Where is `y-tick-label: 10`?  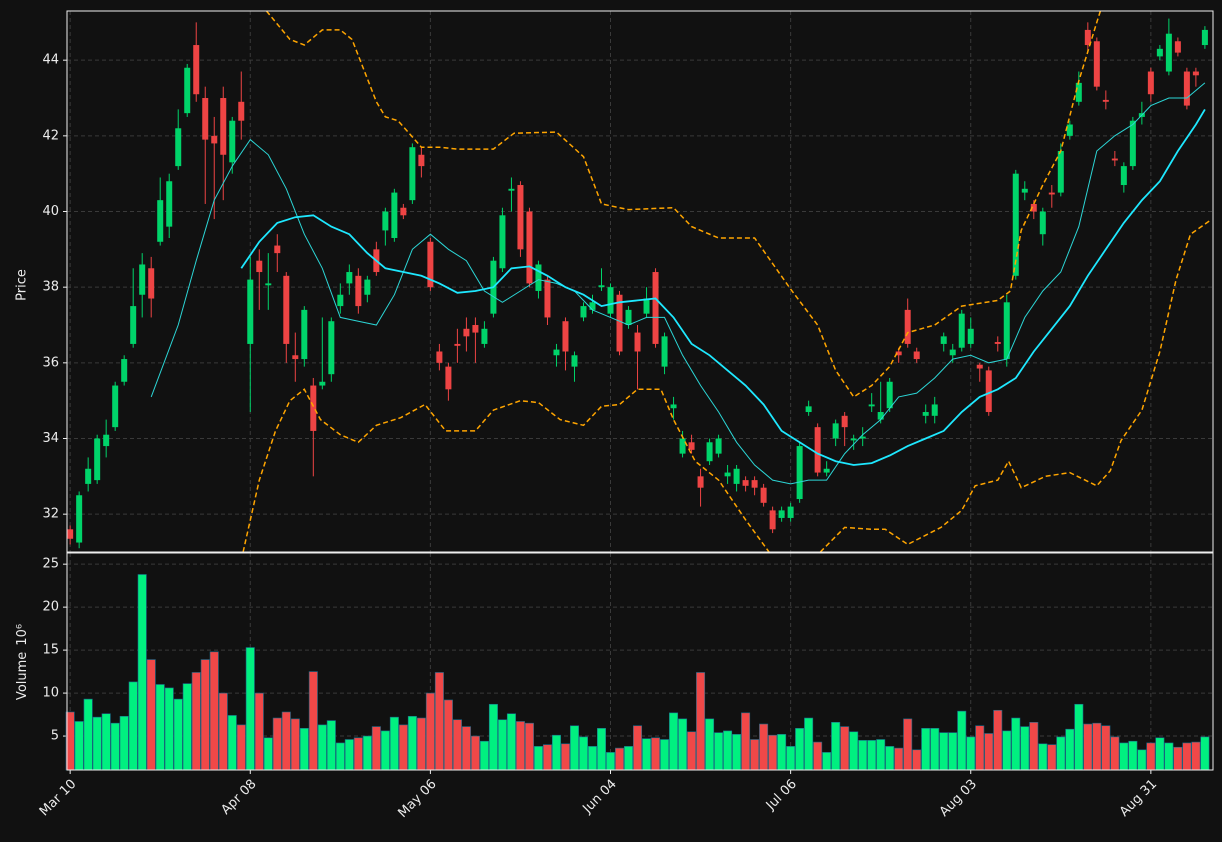
y-tick-label: 10 is located at coordinates (50, 693).